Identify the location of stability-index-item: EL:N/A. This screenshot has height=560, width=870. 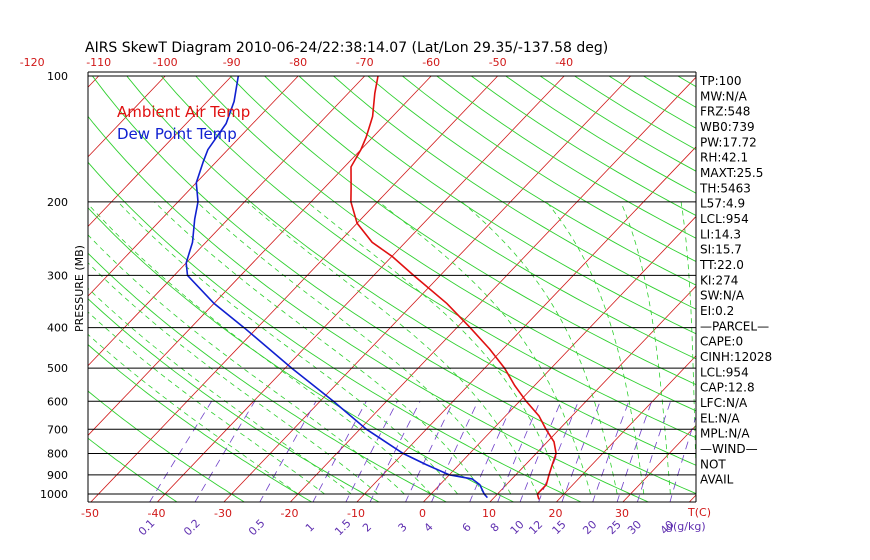
(720, 418).